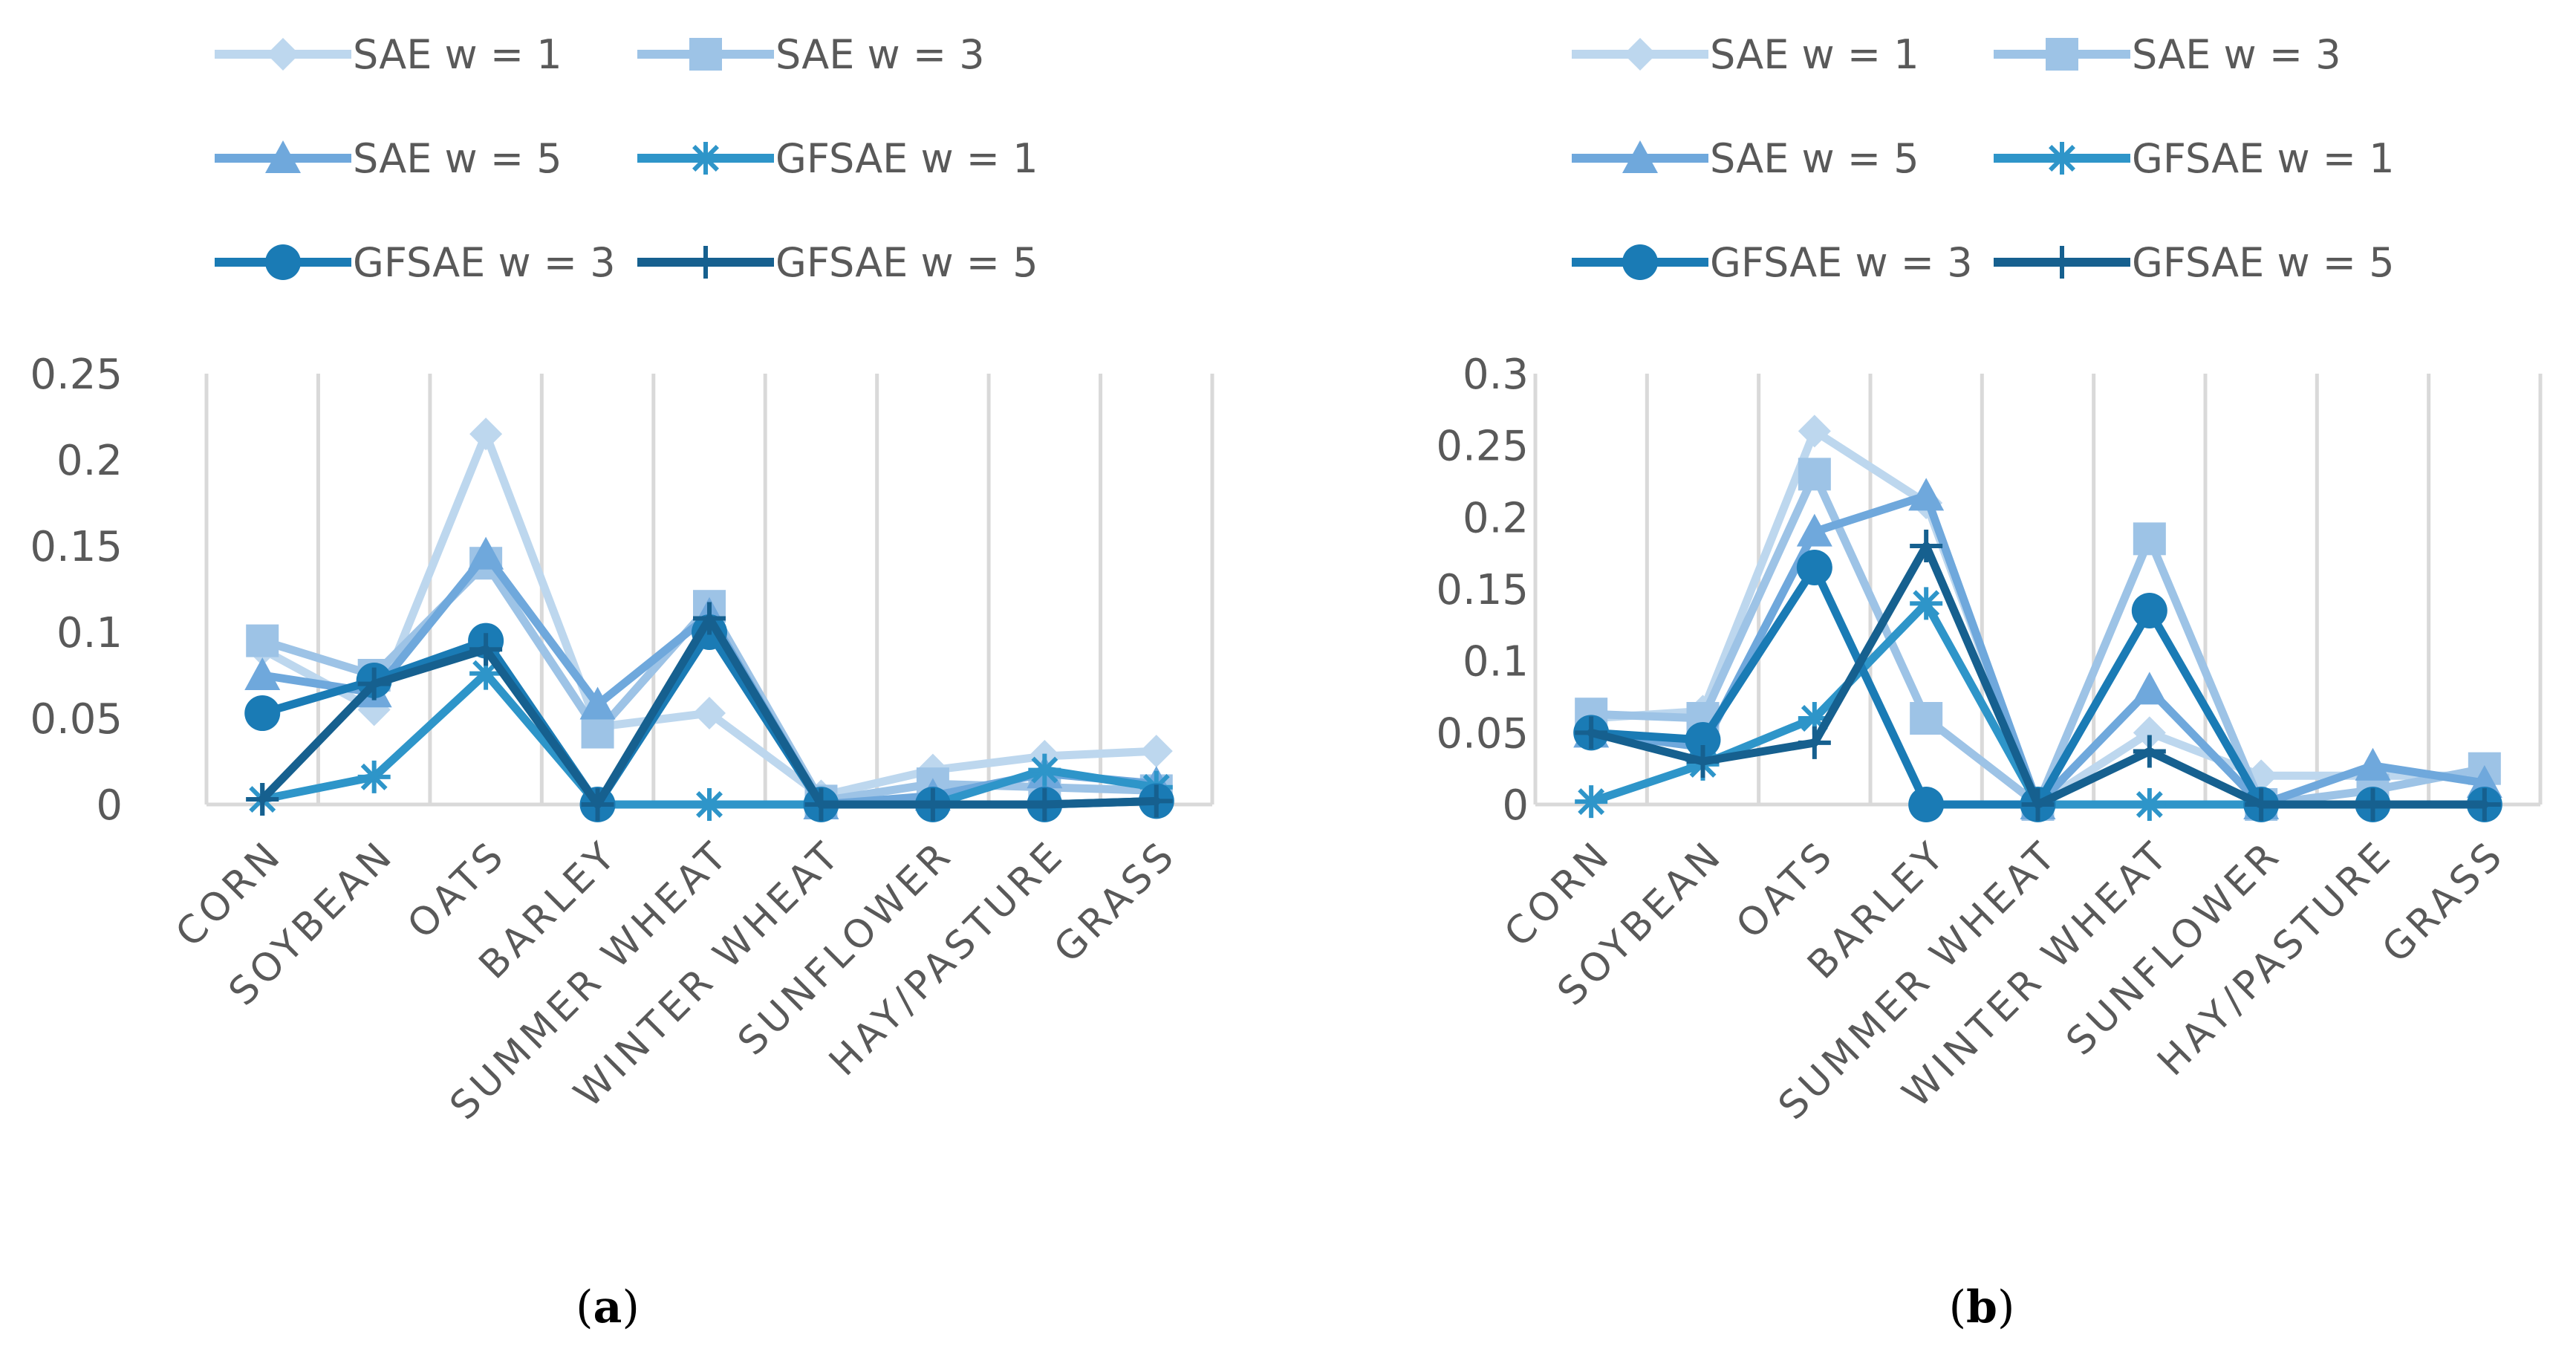 The image size is (2576, 1349). I want to click on panel-caption: (b), so click(1982, 1307).